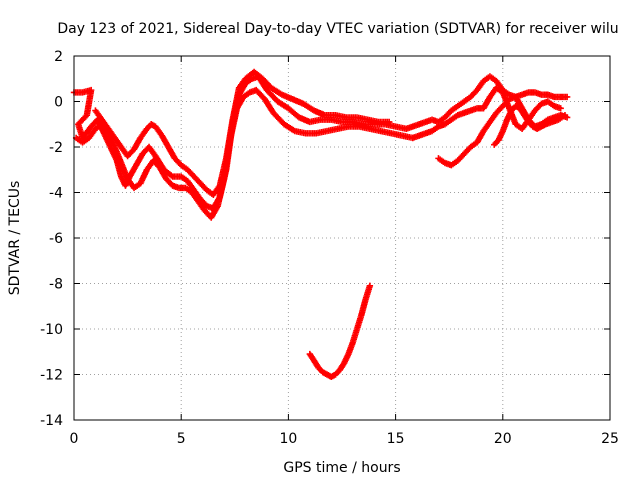  I want to click on series-arc-f, so click(486, 113).